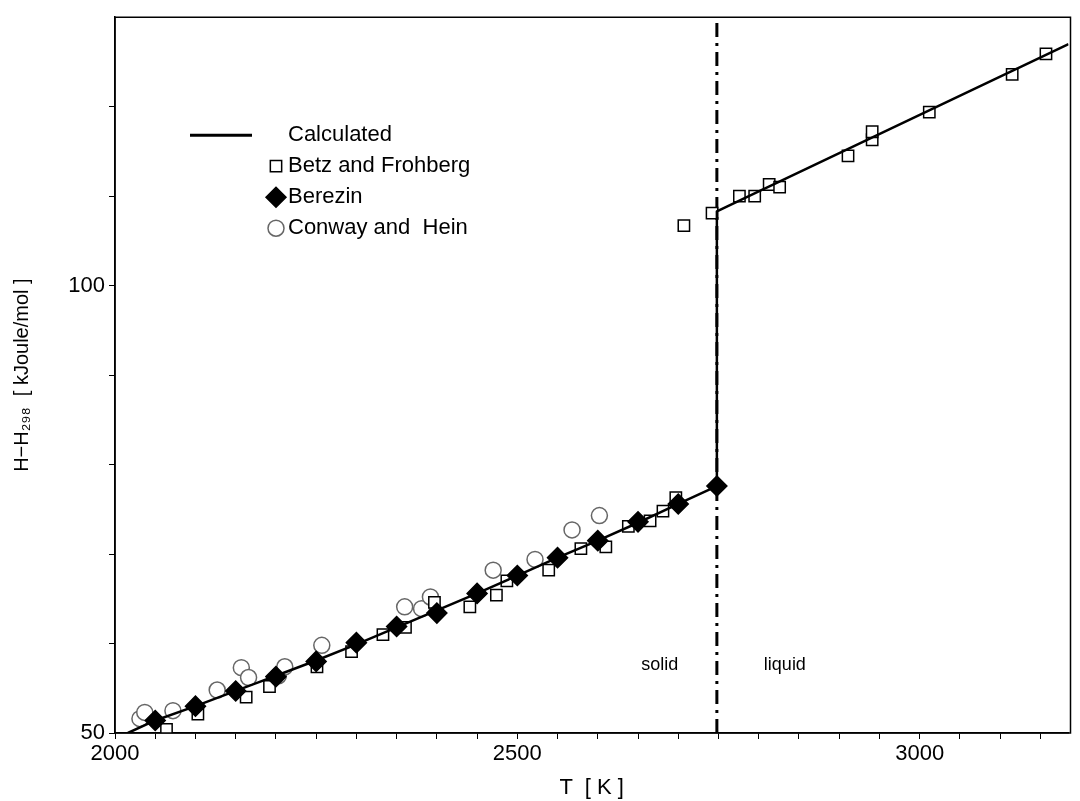 This screenshot has width=1080, height=801. I want to click on annotation: solid, so click(660, 663).